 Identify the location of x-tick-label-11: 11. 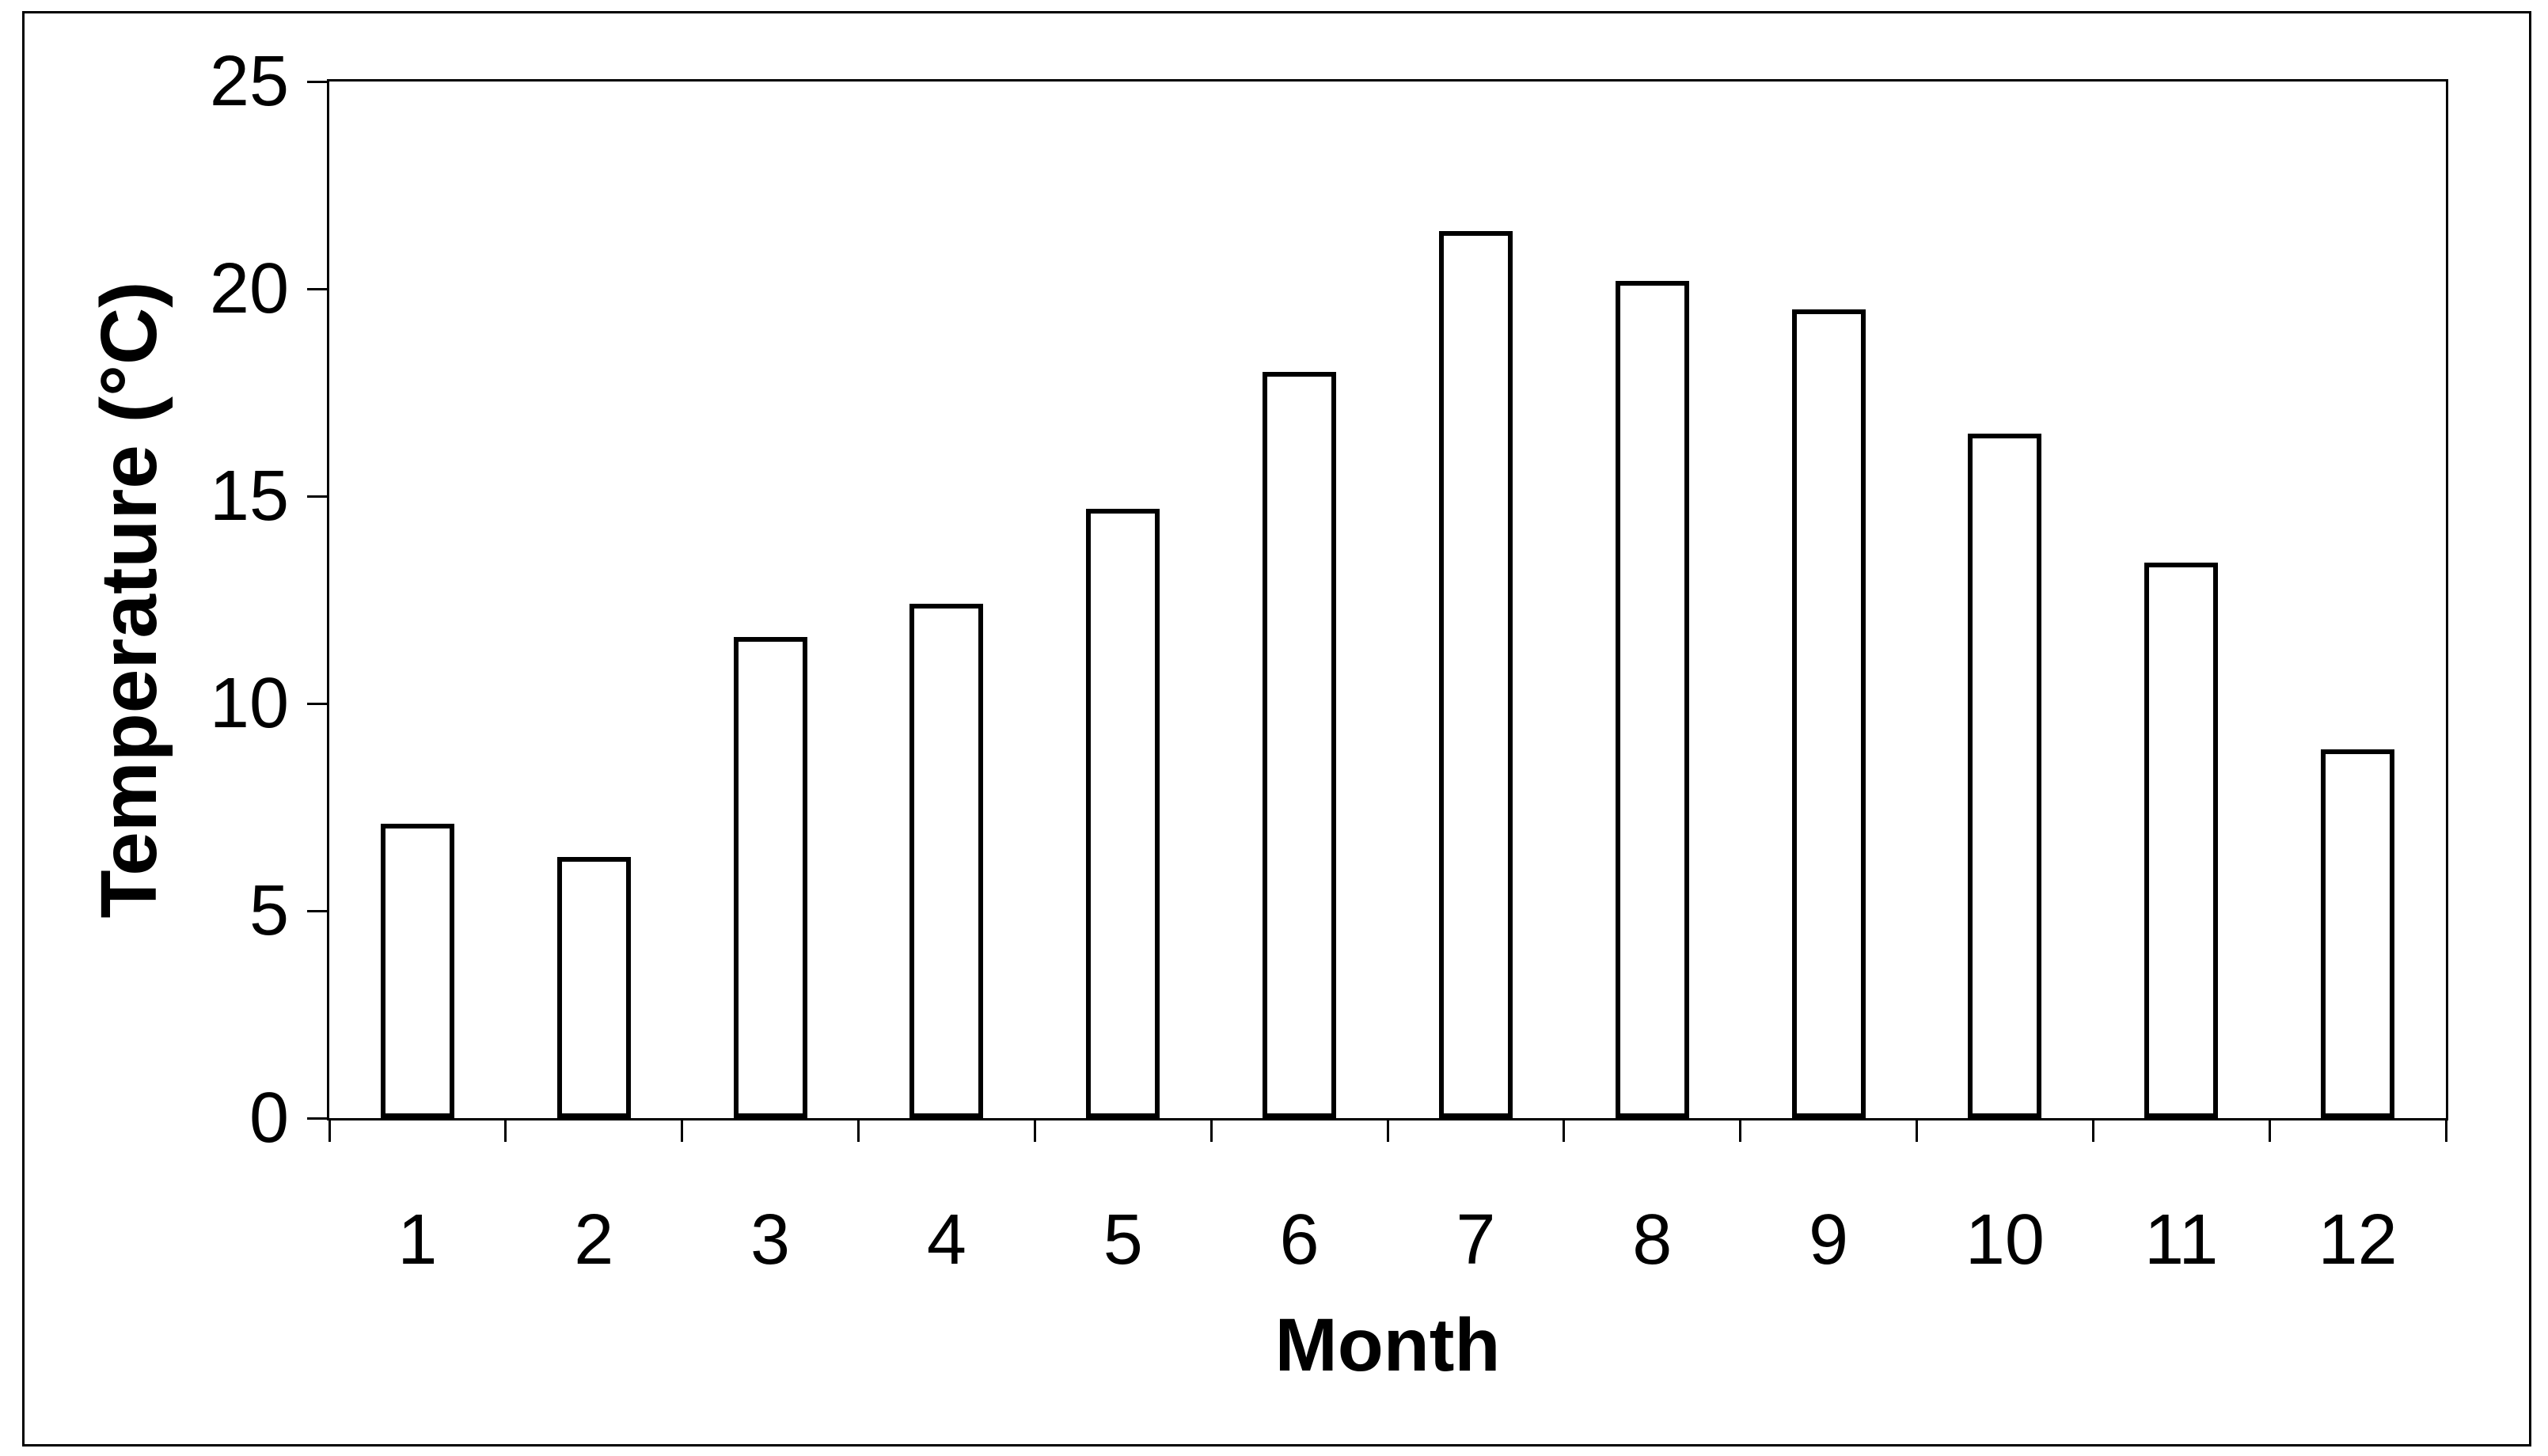
(2181, 1240).